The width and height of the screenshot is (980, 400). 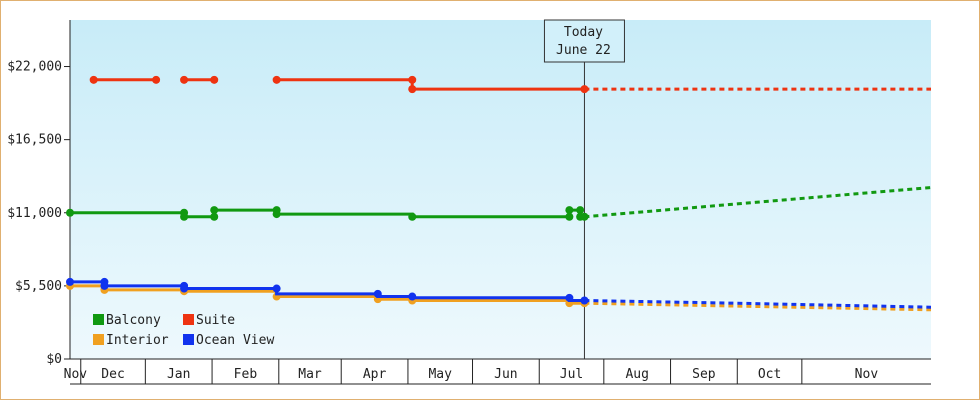 I want to click on ocean-view-series-line, so click(x=327, y=291).